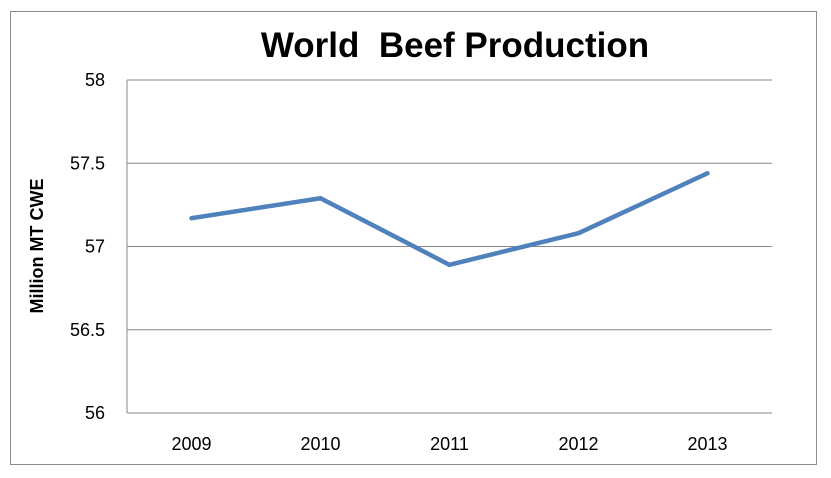 The image size is (831, 478). I want to click on series-line, so click(449, 219).